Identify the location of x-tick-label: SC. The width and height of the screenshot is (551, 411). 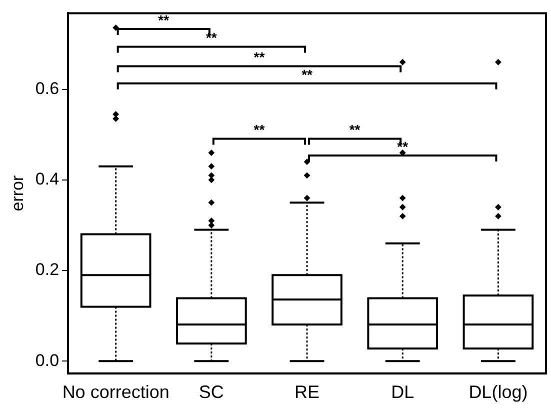
(211, 392).